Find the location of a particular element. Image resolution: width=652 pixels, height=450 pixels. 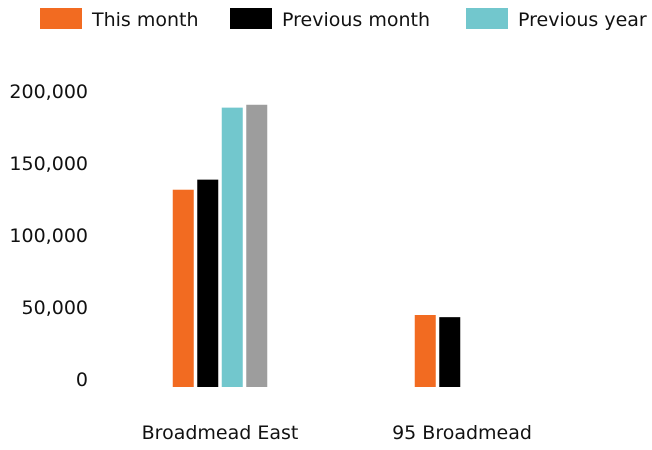

y-tick-label: 150,000 is located at coordinates (48, 164).